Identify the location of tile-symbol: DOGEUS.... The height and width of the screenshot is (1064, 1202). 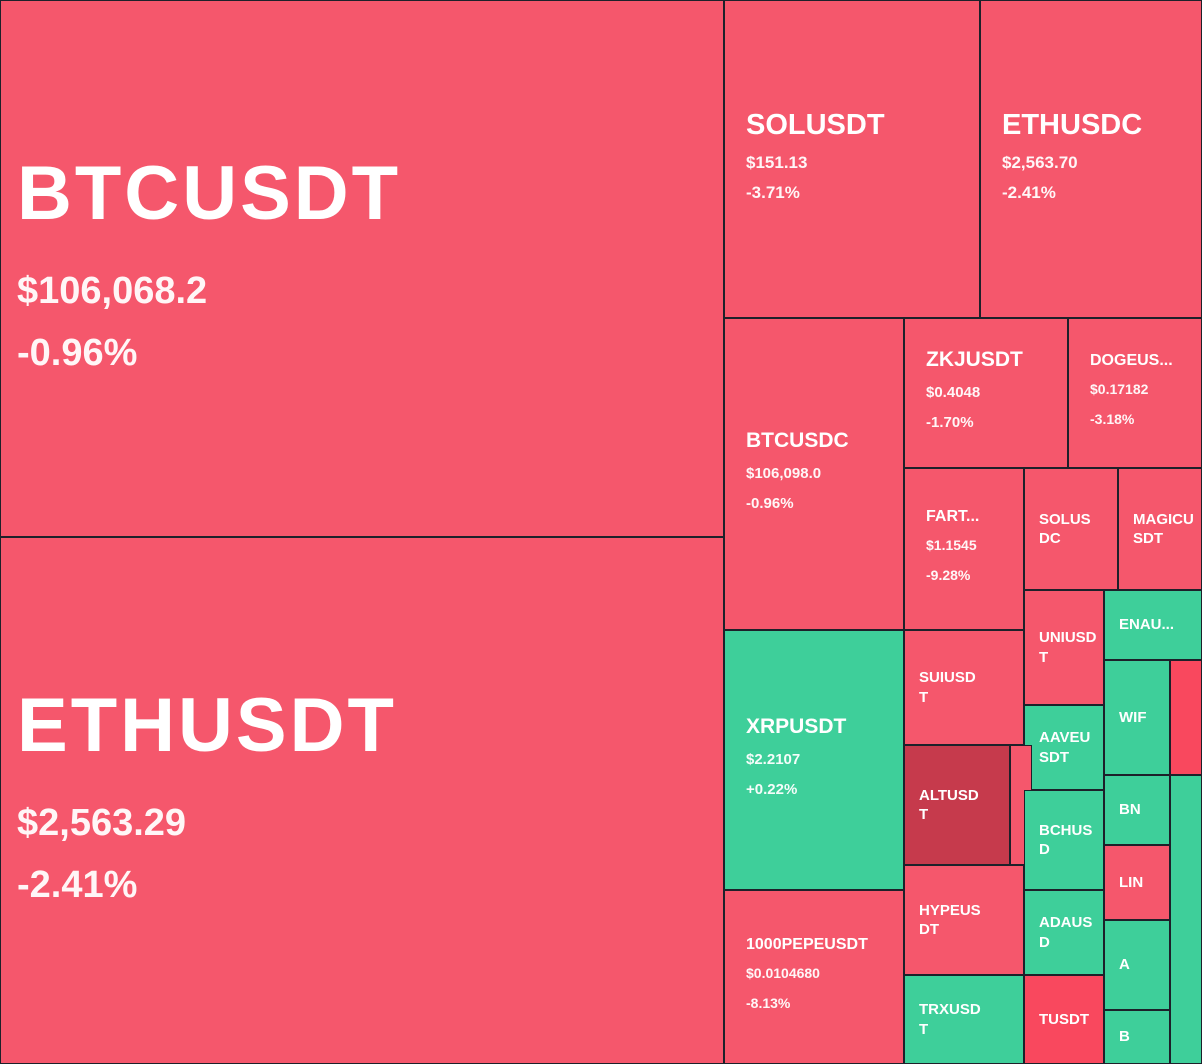
(1131, 360).